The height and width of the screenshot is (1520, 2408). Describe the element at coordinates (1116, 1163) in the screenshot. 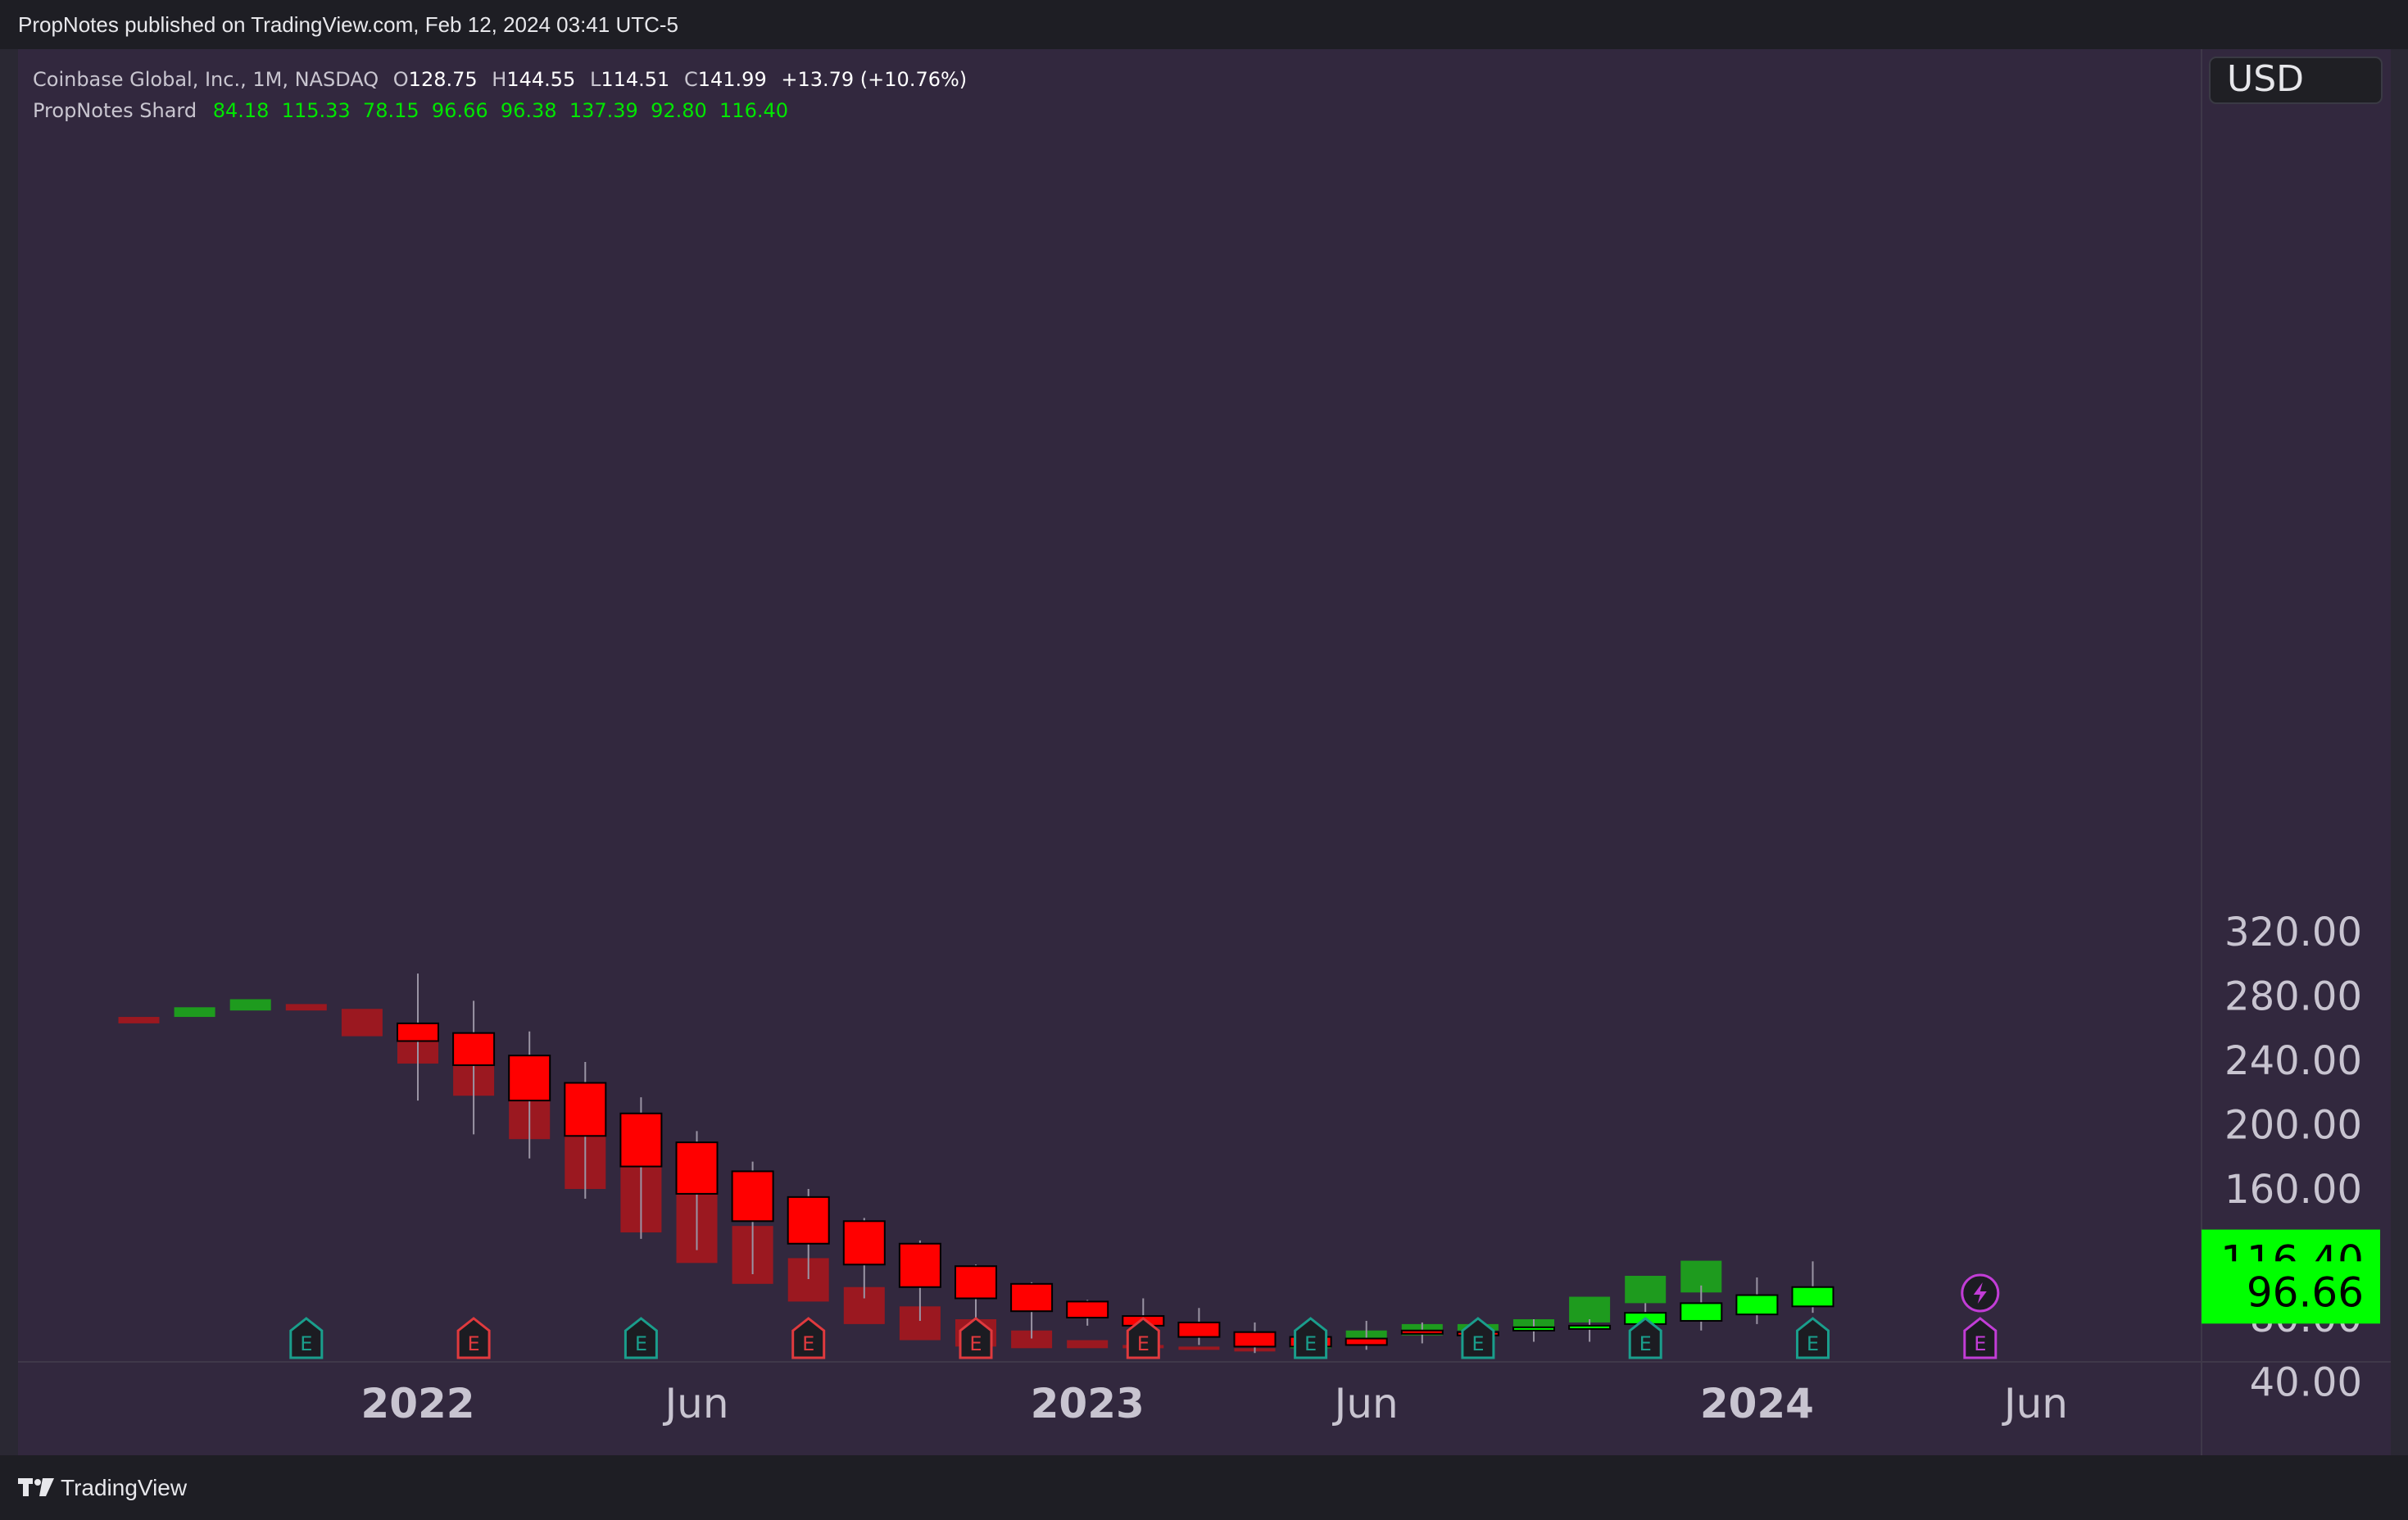

I see `candle-series` at that location.